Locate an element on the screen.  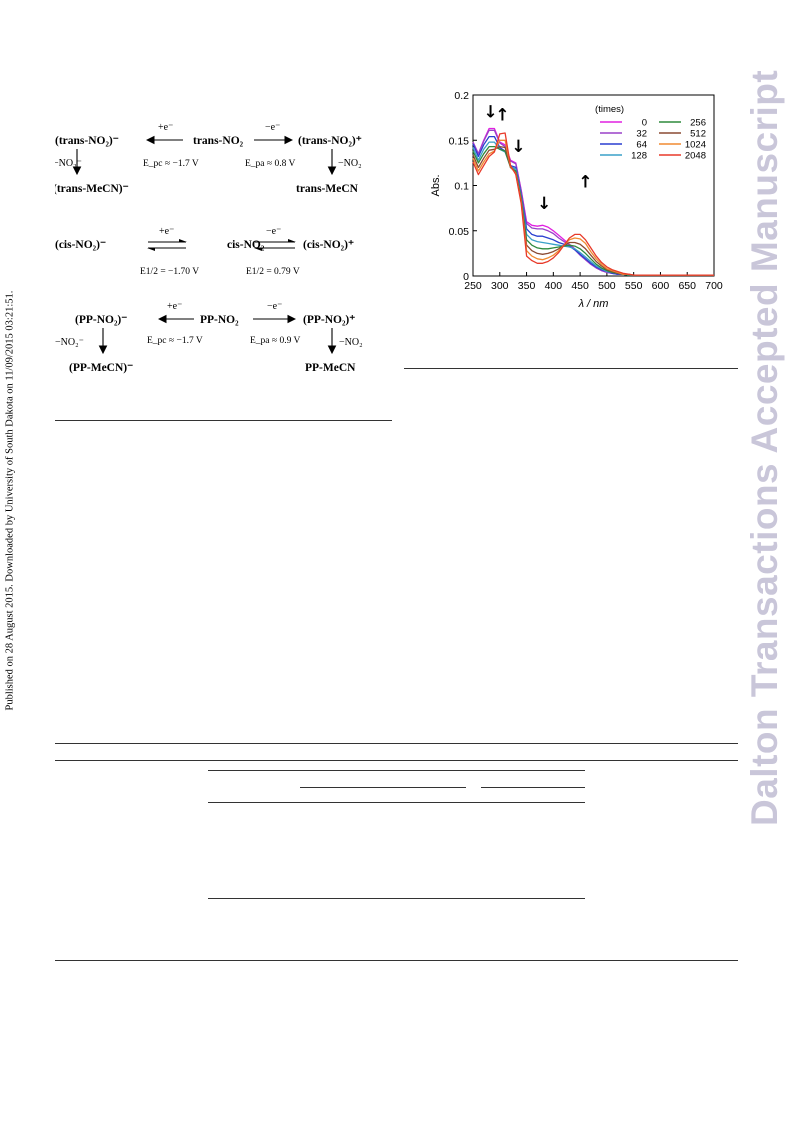
x-tick-label: 600 is located at coordinates (661, 286).